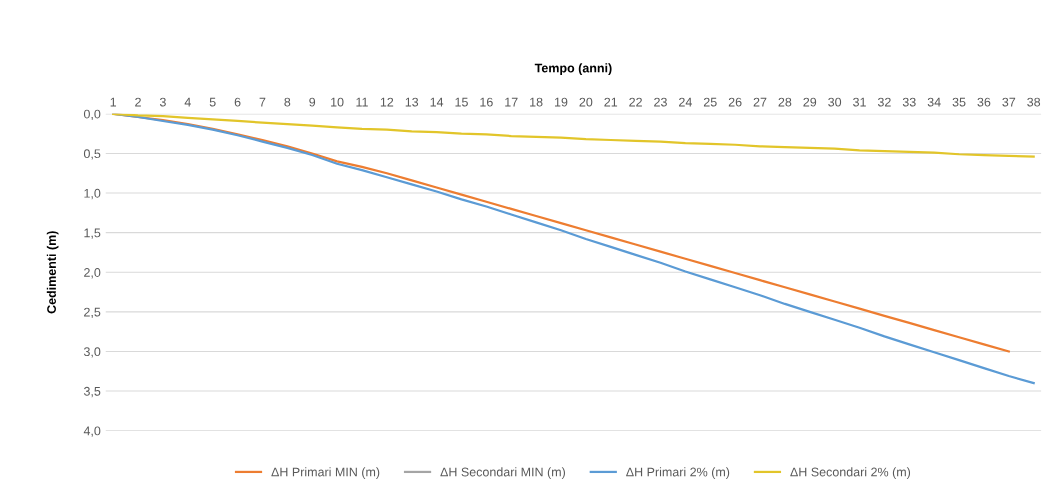 The image size is (1057, 495). Describe the element at coordinates (710, 102) in the screenshot. I see `x-tick-label: 25` at that location.